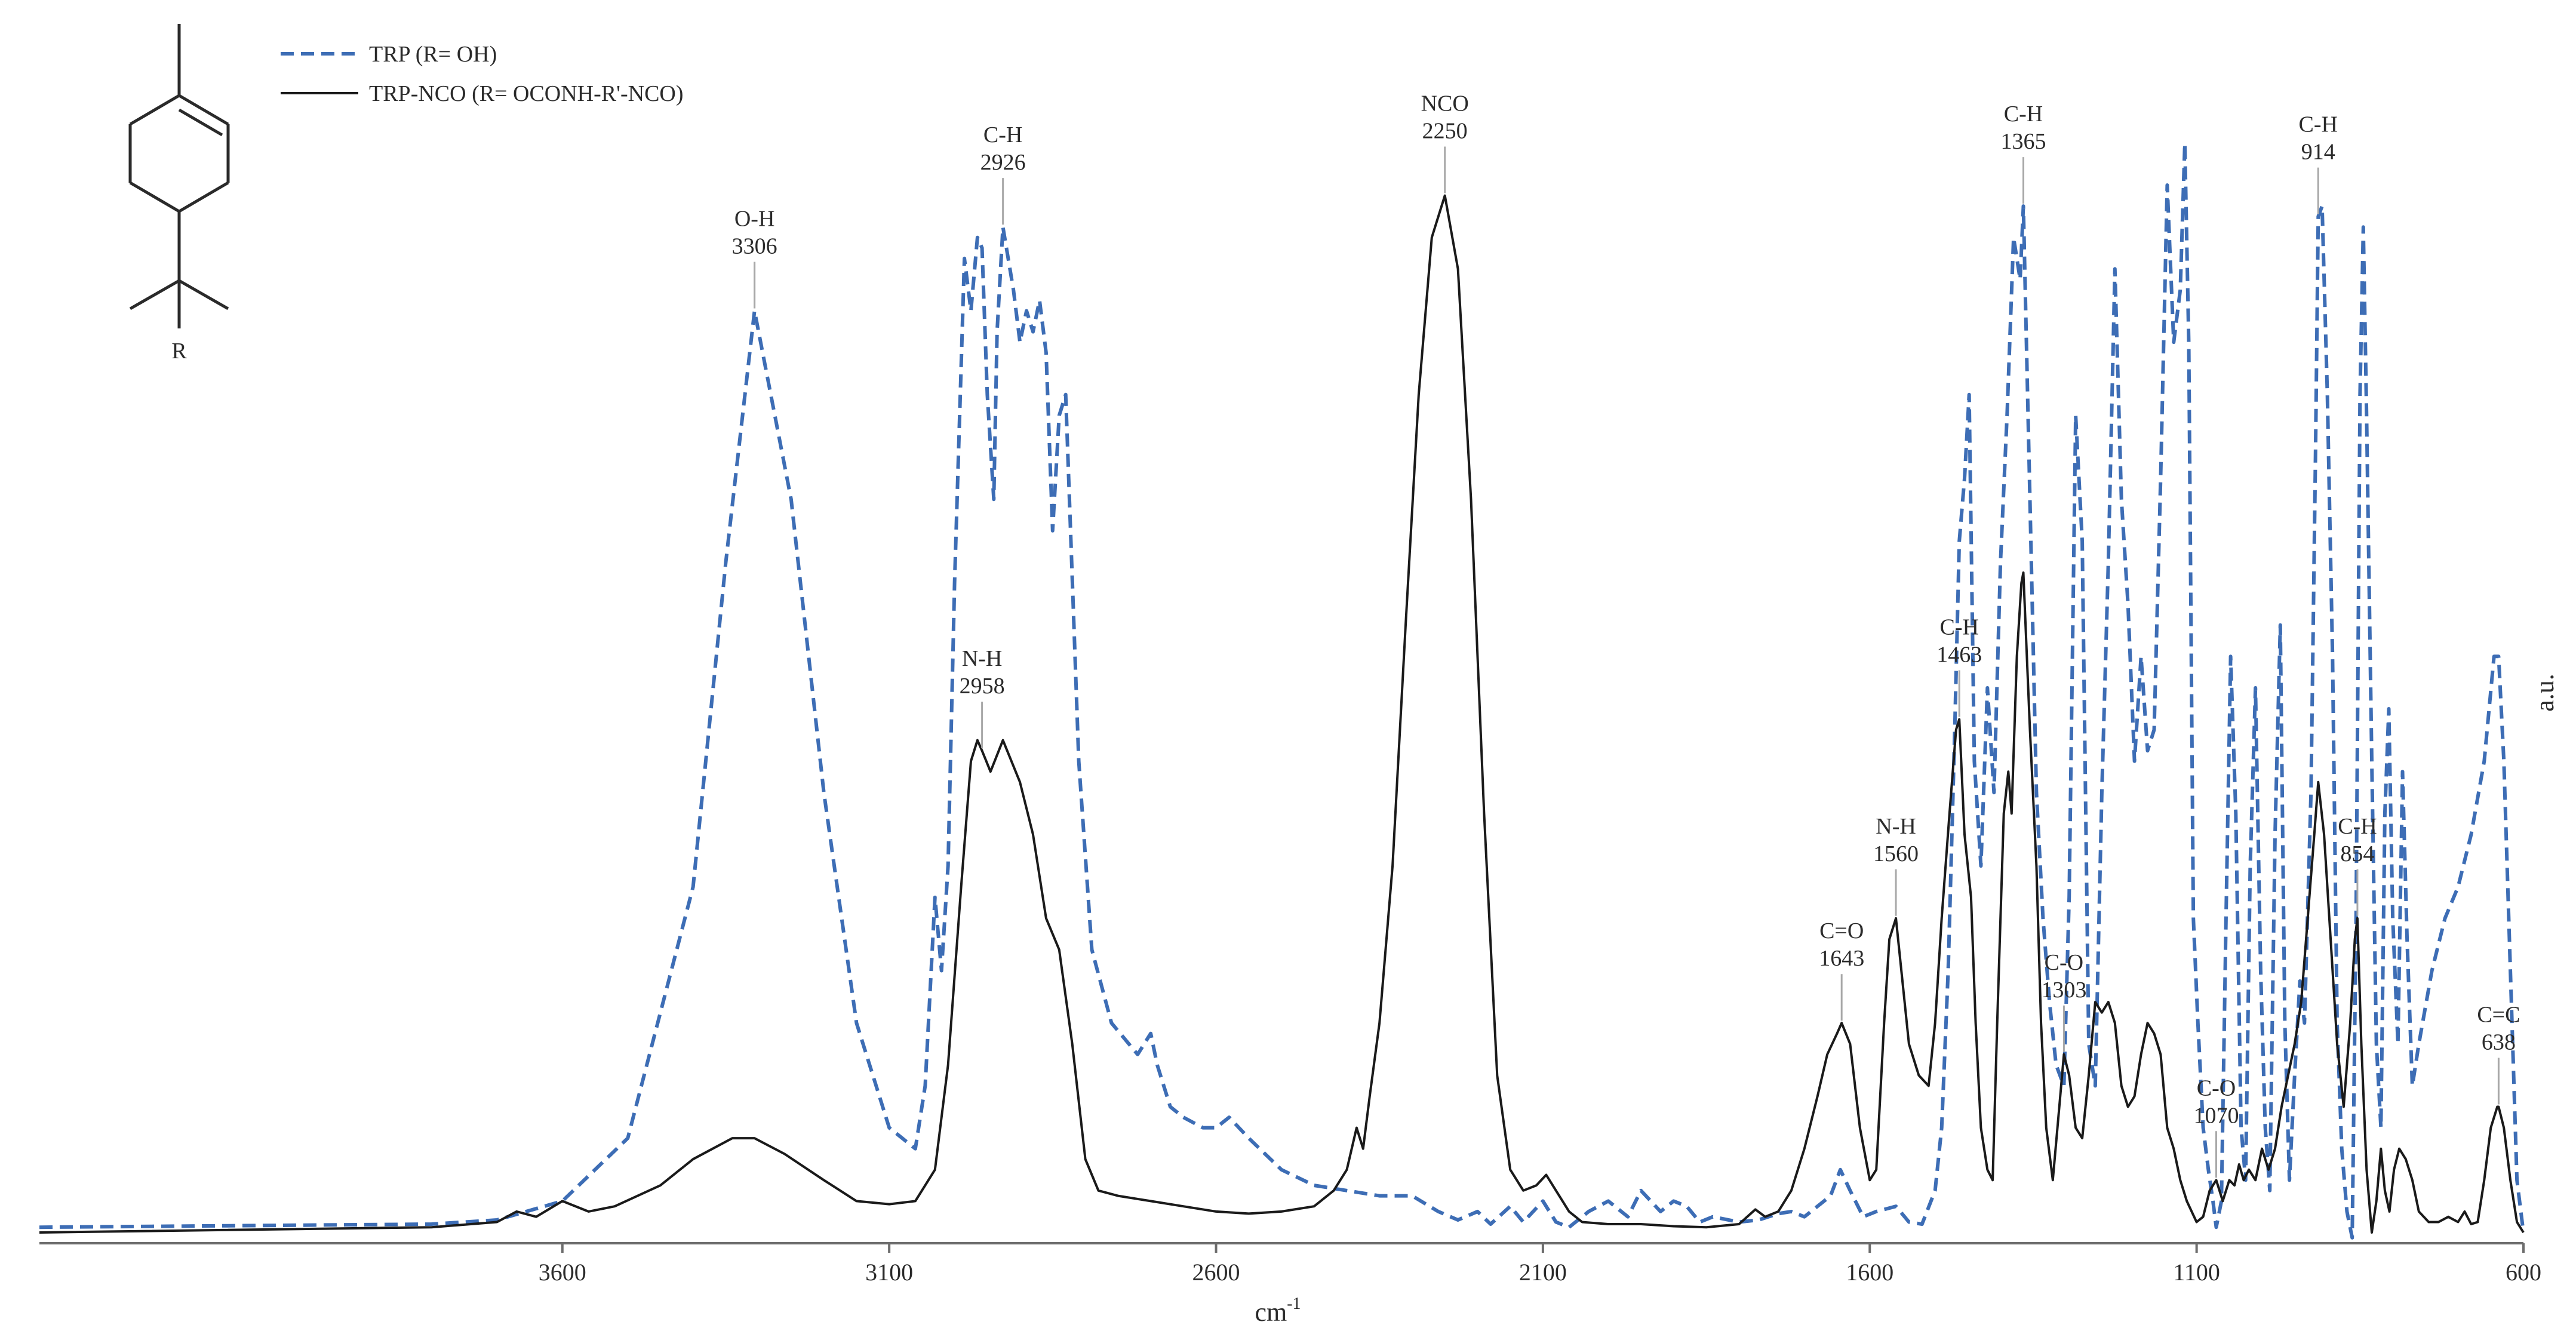 This screenshot has height=1334, width=2576. Describe the element at coordinates (1543, 1273) in the screenshot. I see `x-tick-label: 2100` at that location.